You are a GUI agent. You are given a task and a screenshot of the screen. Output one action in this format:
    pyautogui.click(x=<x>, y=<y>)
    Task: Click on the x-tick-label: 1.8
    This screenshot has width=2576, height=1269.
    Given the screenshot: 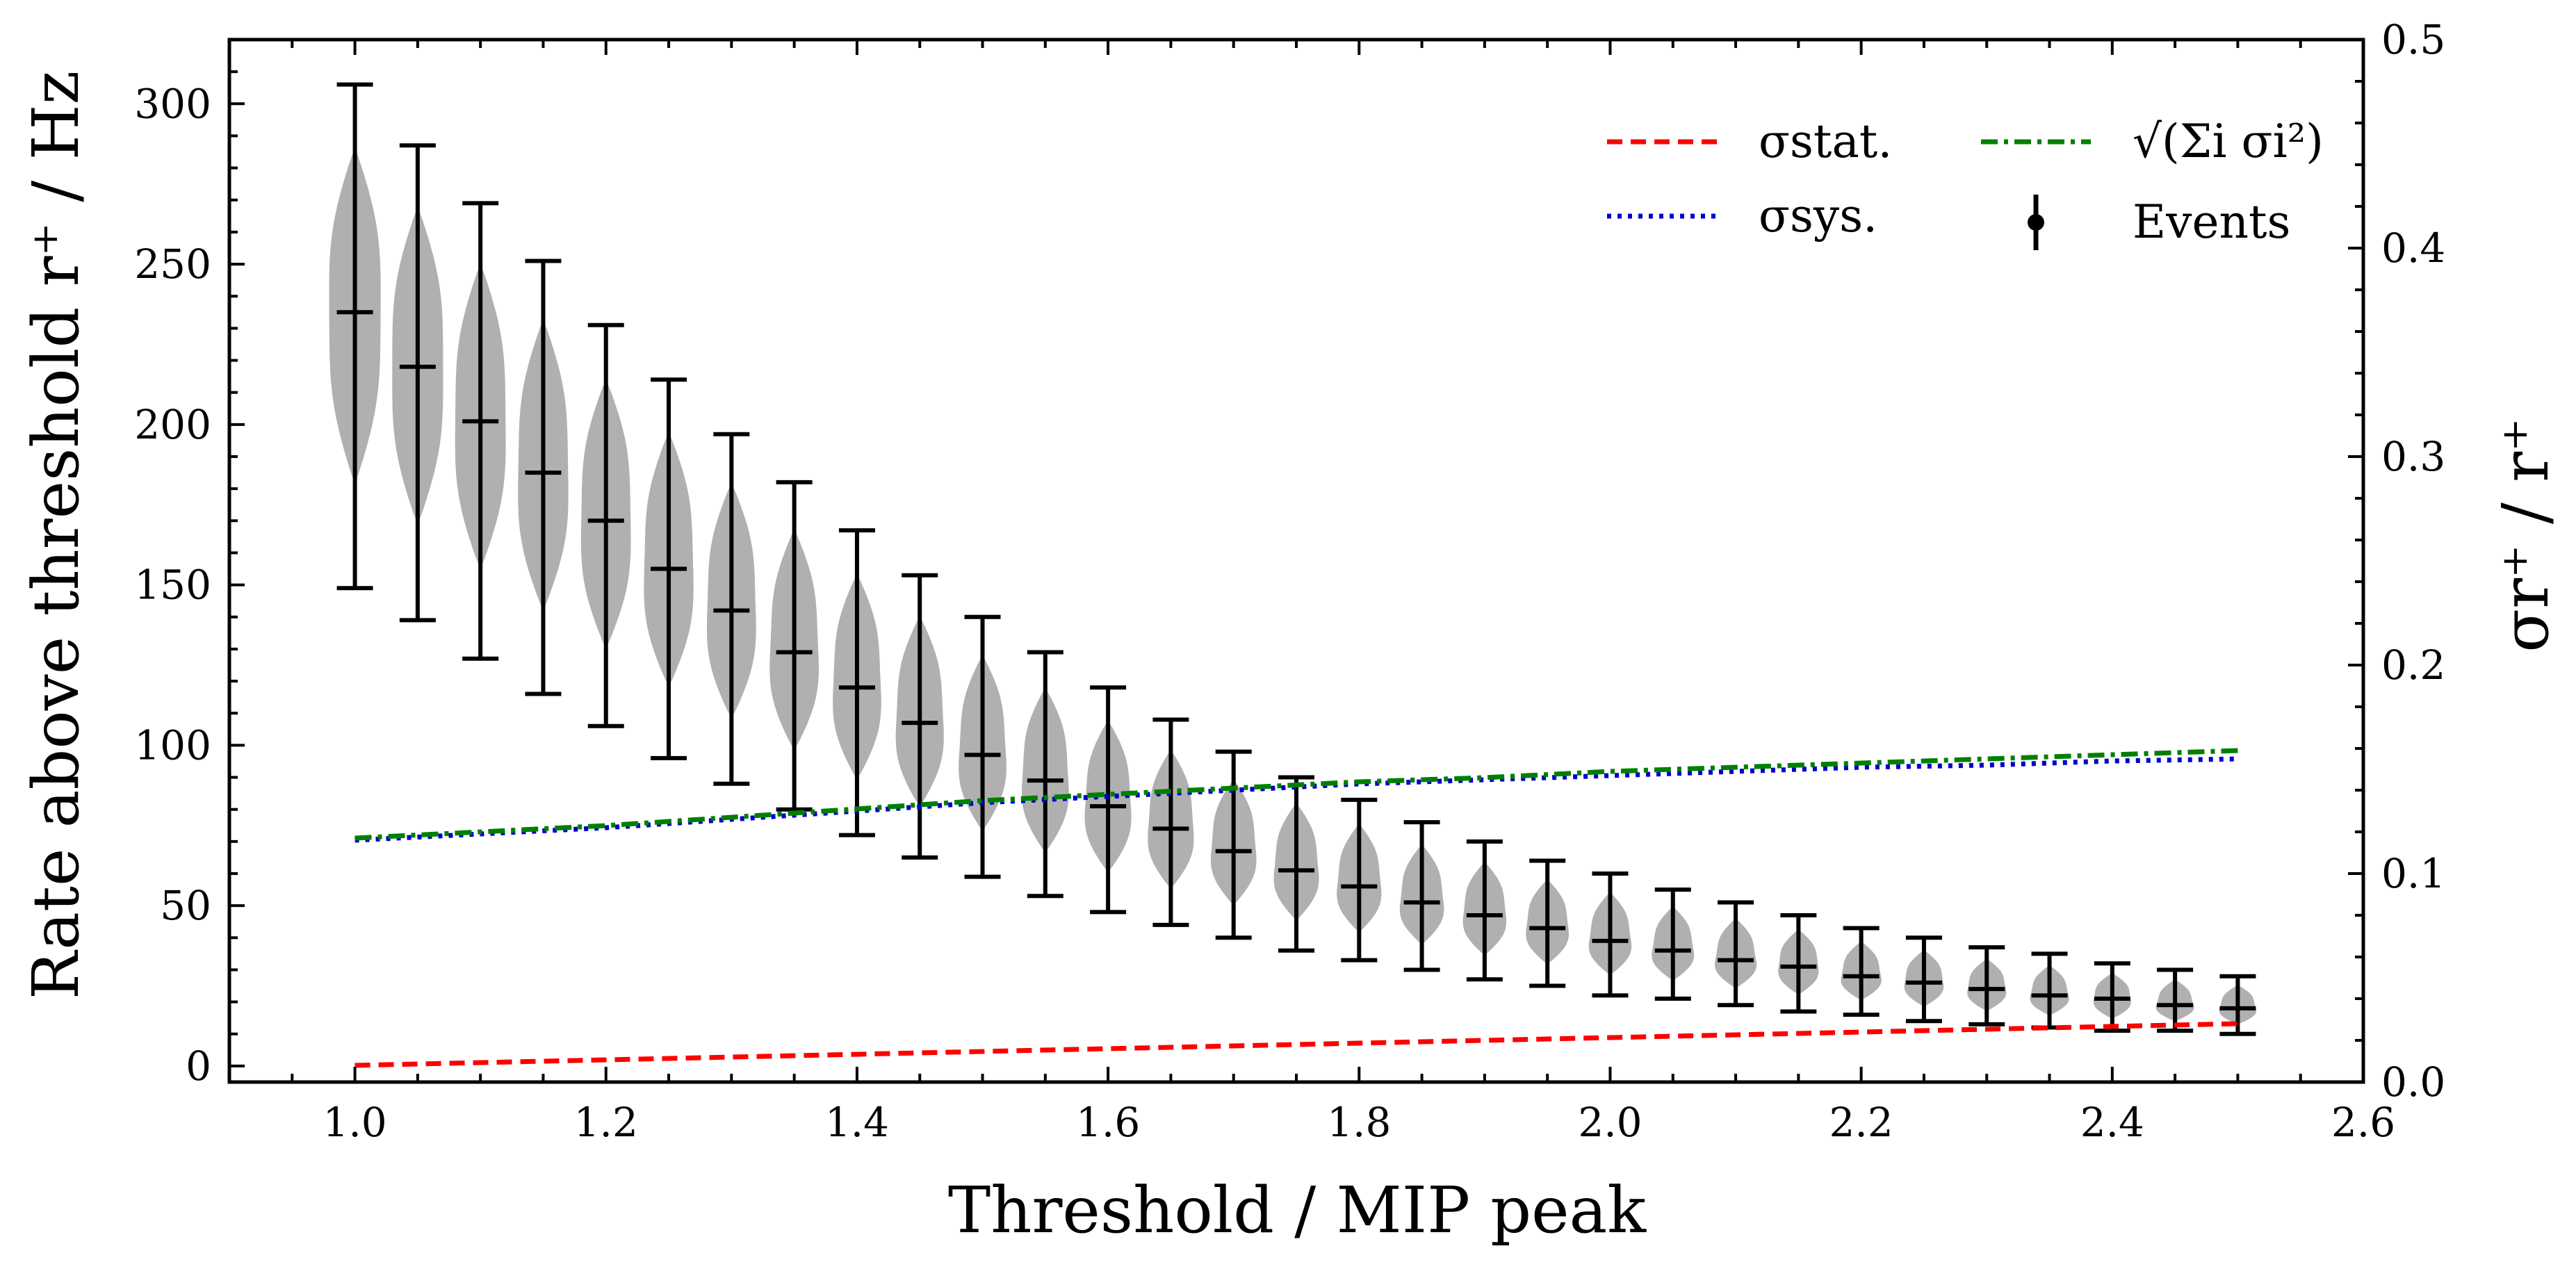 What is the action you would take?
    pyautogui.click(x=1359, y=1123)
    